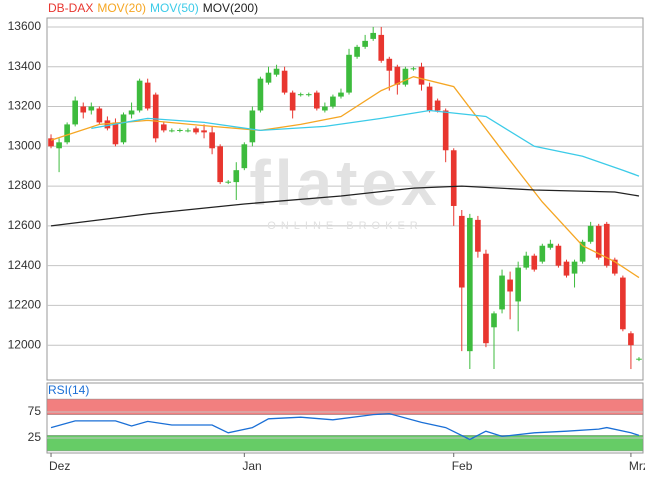 This screenshot has height=478, width=645. What do you see at coordinates (251, 466) in the screenshot?
I see `x-tick-label: Jan` at bounding box center [251, 466].